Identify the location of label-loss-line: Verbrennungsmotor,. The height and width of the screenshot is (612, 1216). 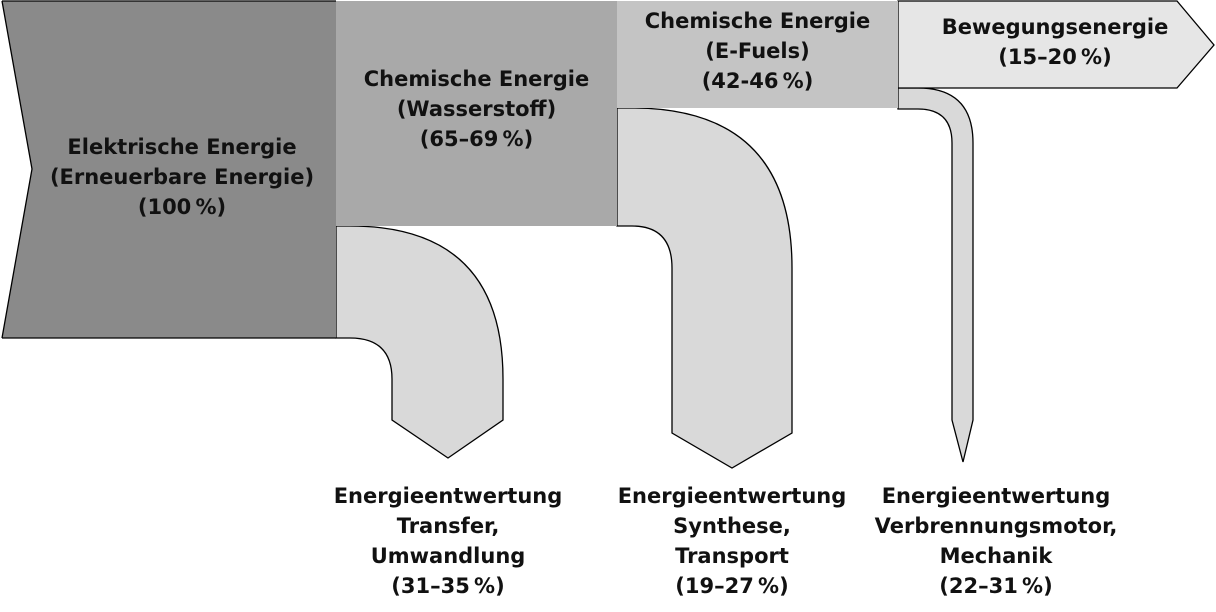
(996, 526).